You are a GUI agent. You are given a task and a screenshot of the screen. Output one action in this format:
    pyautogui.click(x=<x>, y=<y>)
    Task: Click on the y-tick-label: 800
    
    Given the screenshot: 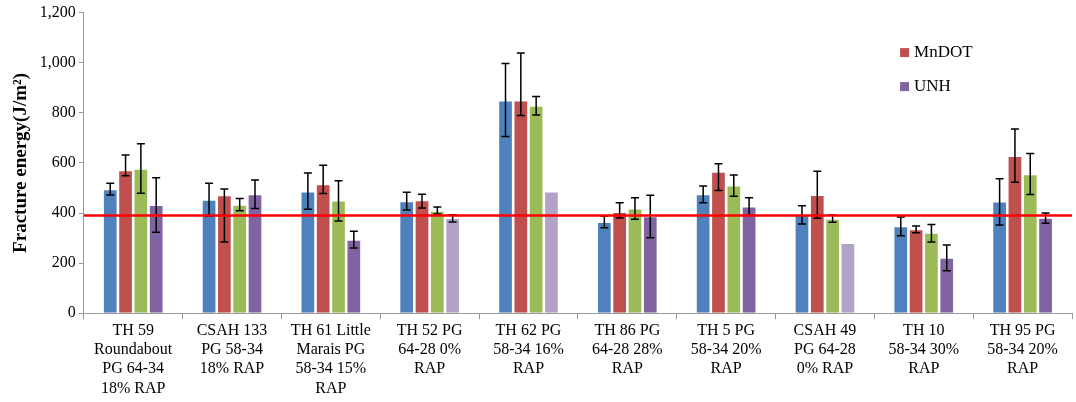 What is the action you would take?
    pyautogui.click(x=63, y=111)
    